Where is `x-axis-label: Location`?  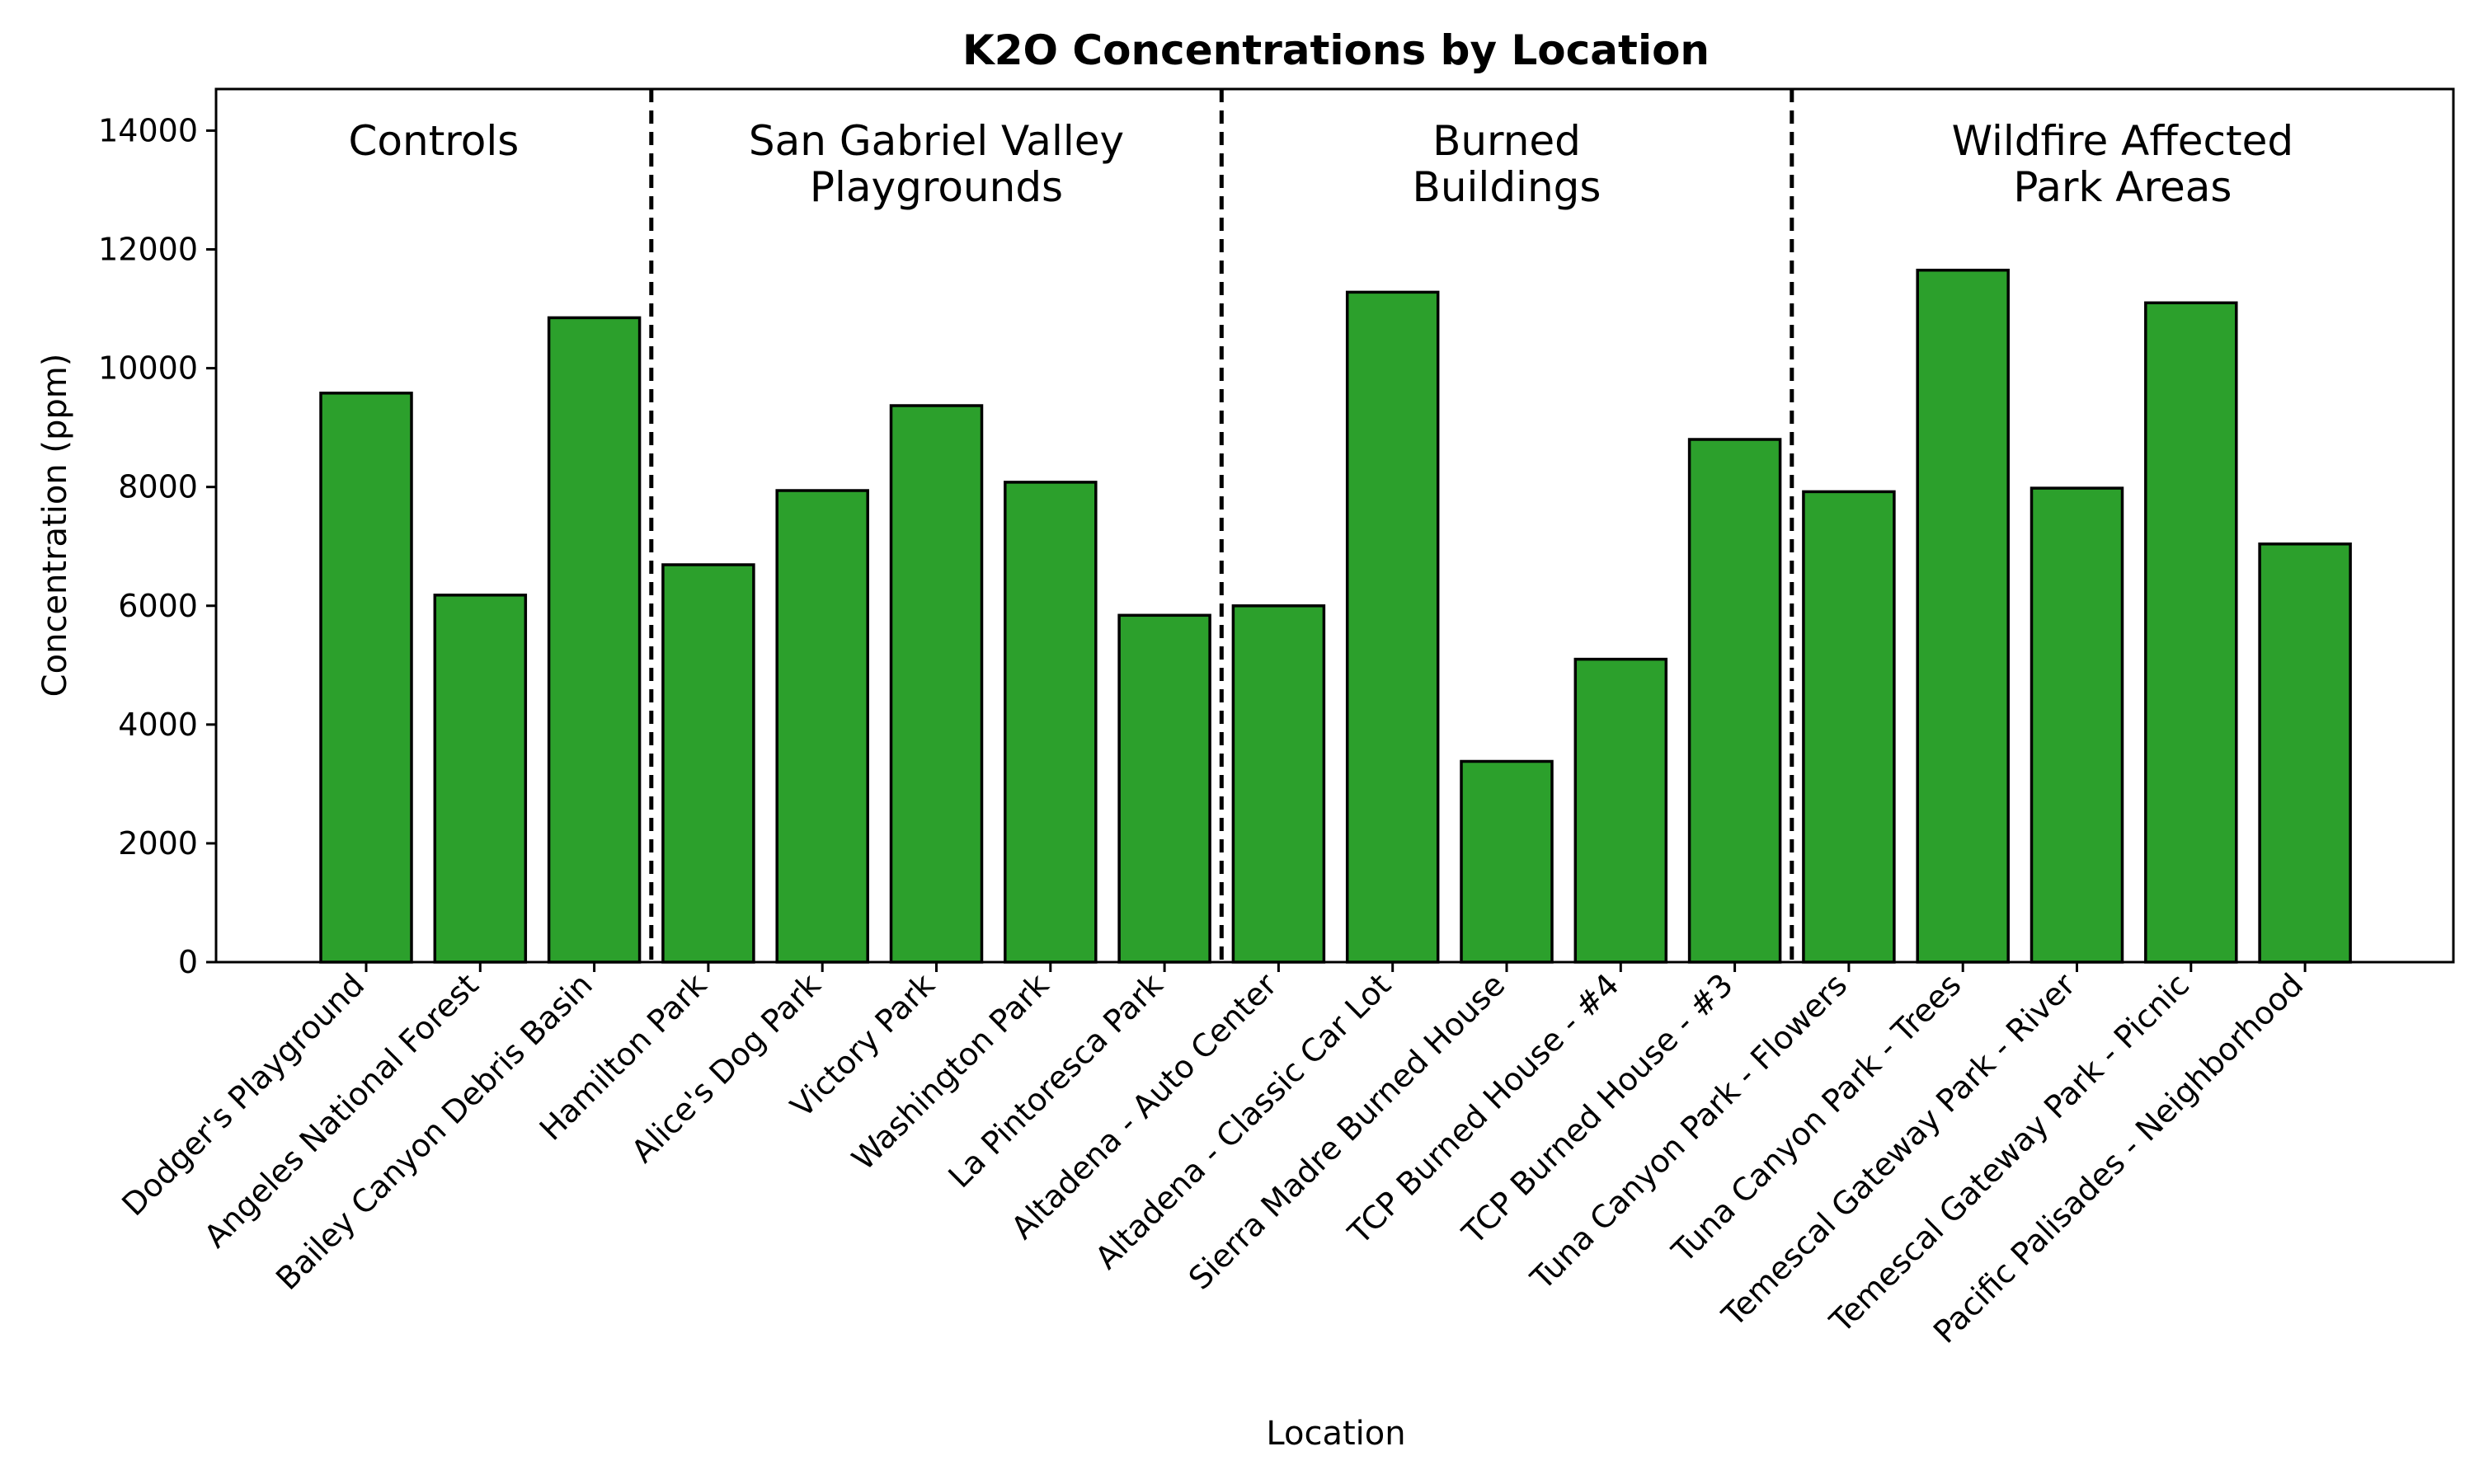 x-axis-label: Location is located at coordinates (1335, 1434).